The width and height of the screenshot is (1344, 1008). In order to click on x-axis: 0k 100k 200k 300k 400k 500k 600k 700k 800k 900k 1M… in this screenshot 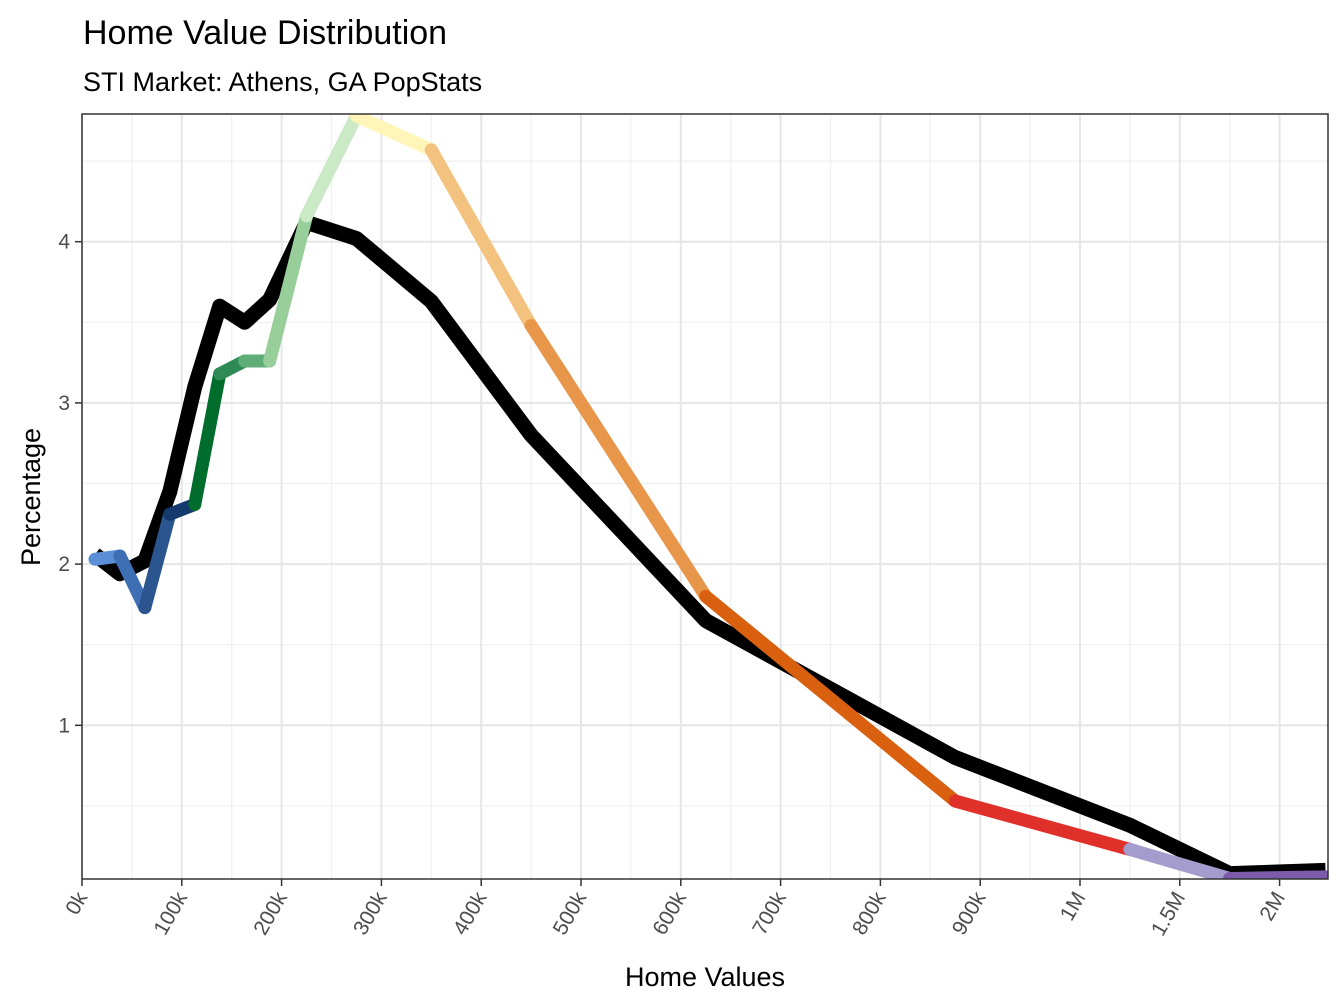, I will do `click(675, 909)`.